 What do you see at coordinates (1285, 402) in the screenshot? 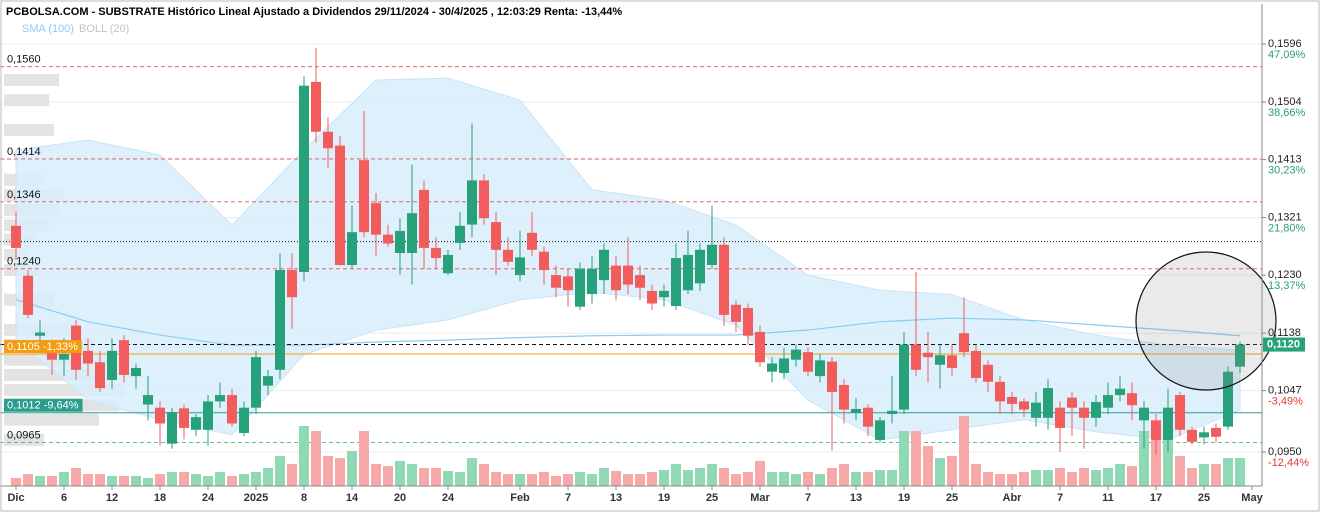
I see `y-tick-percent: -3,49%` at bounding box center [1285, 402].